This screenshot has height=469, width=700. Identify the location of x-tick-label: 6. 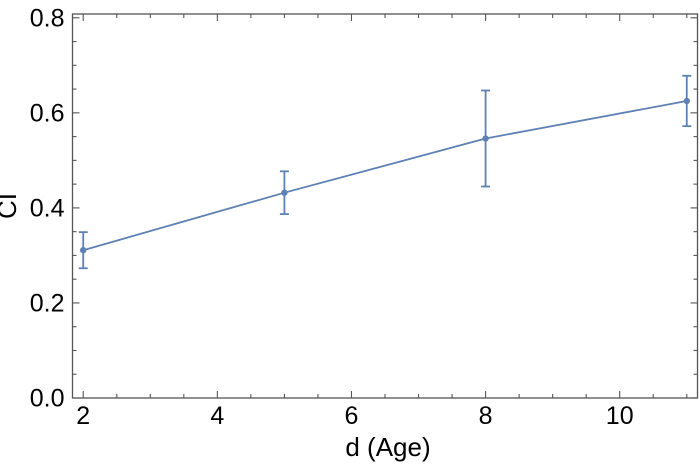
(352, 416).